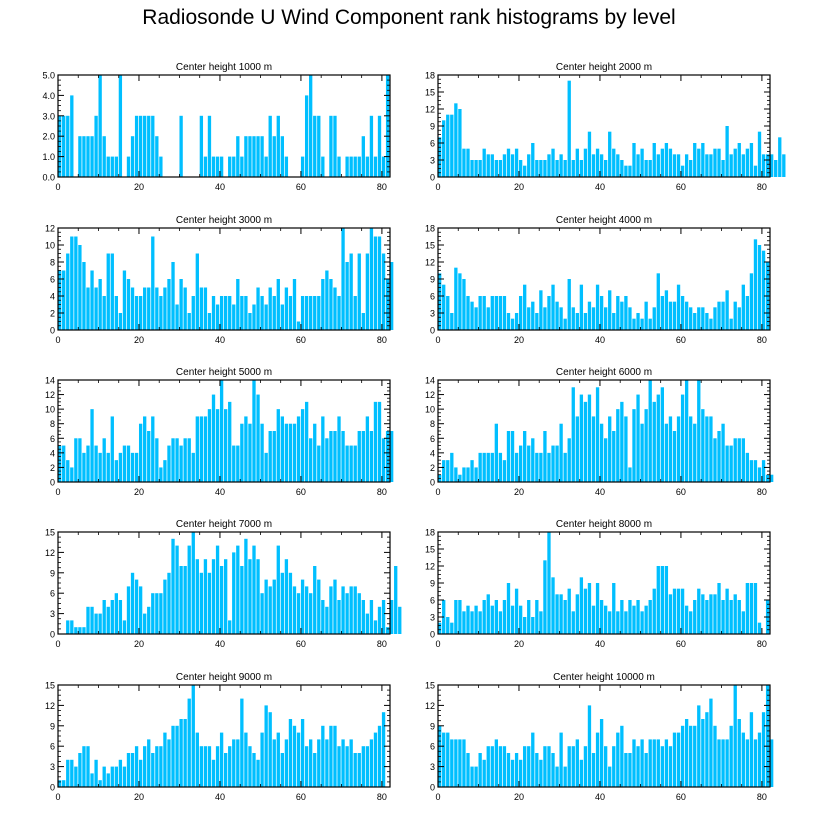  What do you see at coordinates (598, 280) in the screenshot?
I see `histogram-panel: Center height 4000 m 0 3 6 9 12 15 18 0 20 40 60 80` at bounding box center [598, 280].